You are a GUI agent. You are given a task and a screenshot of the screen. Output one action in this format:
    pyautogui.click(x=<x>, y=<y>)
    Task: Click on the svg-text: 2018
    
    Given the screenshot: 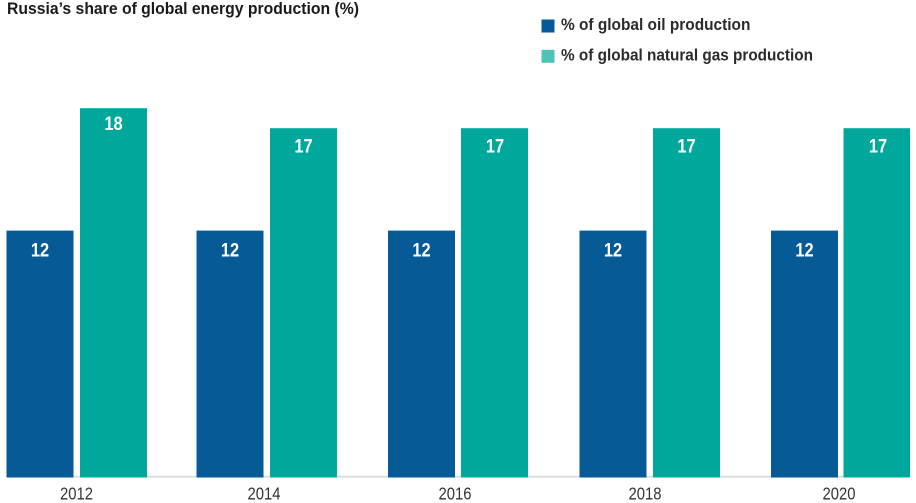 What is the action you would take?
    pyautogui.click(x=645, y=493)
    